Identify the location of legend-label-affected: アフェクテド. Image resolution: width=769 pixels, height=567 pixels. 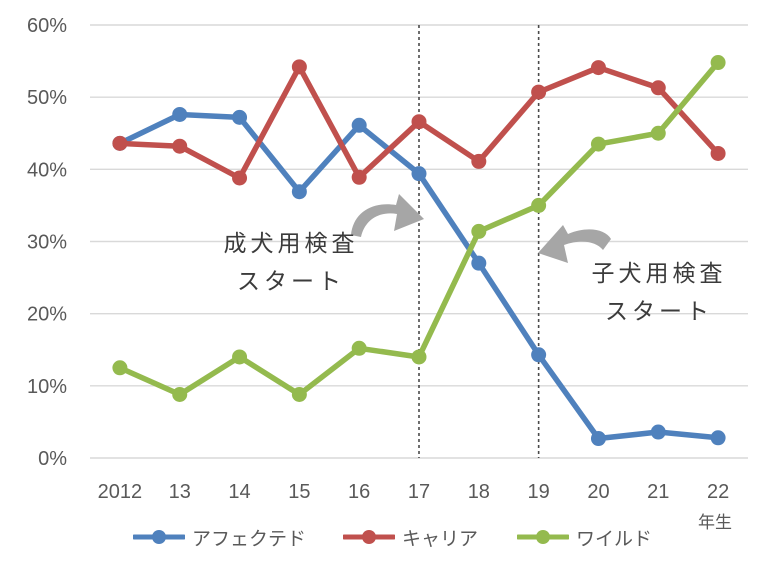
(249, 539).